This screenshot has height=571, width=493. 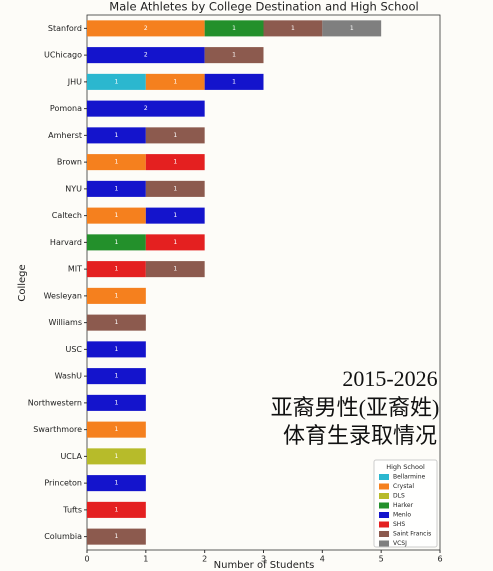 What do you see at coordinates (204, 559) in the screenshot?
I see `x-tick-label: 2` at bounding box center [204, 559].